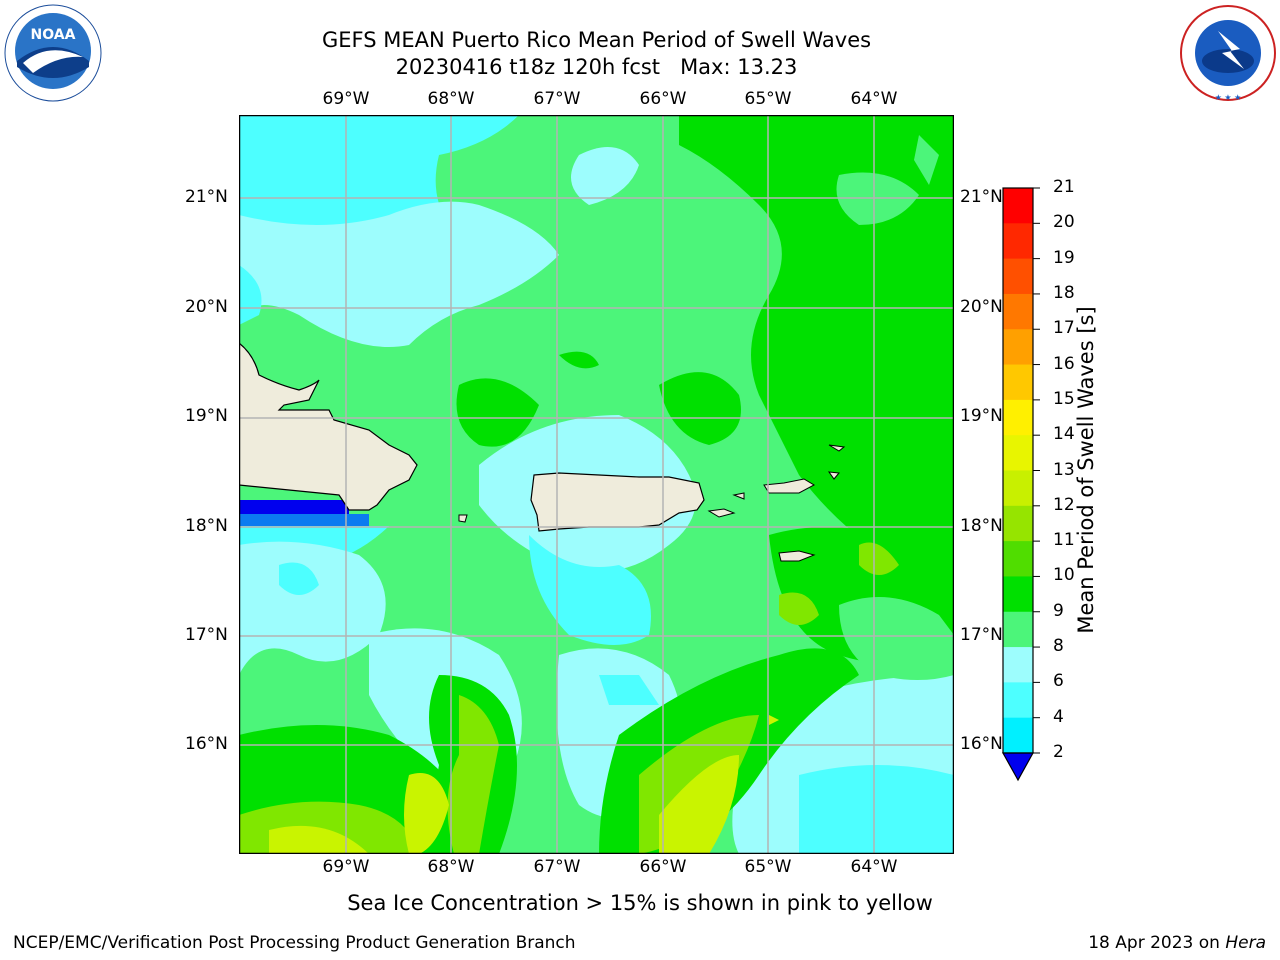  I want to click on lon-label-bottom: 69°W, so click(346, 867).